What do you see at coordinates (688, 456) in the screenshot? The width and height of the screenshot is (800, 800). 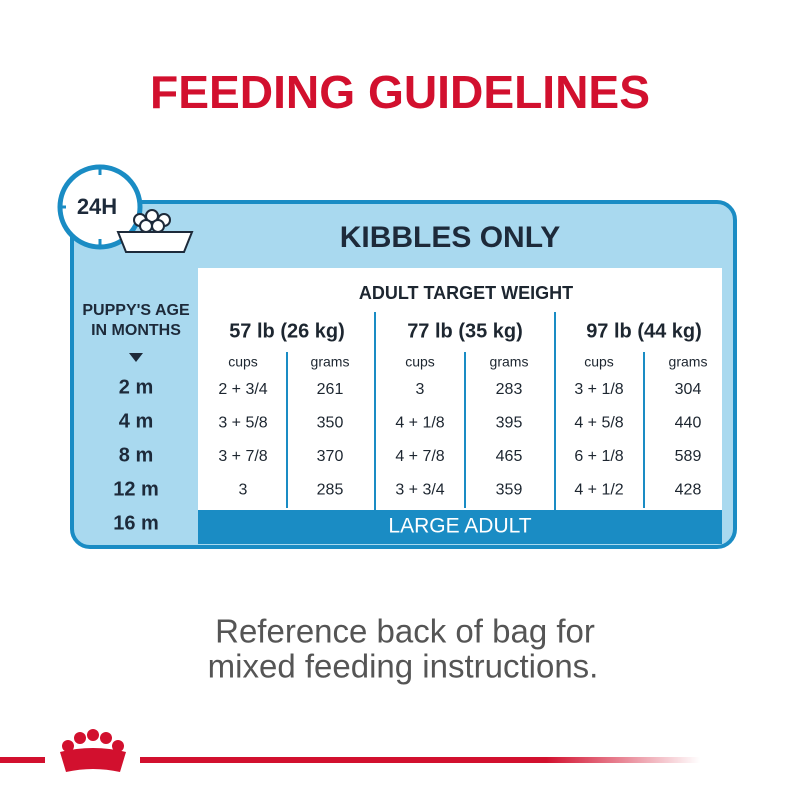 I see `table-cell: 589` at bounding box center [688, 456].